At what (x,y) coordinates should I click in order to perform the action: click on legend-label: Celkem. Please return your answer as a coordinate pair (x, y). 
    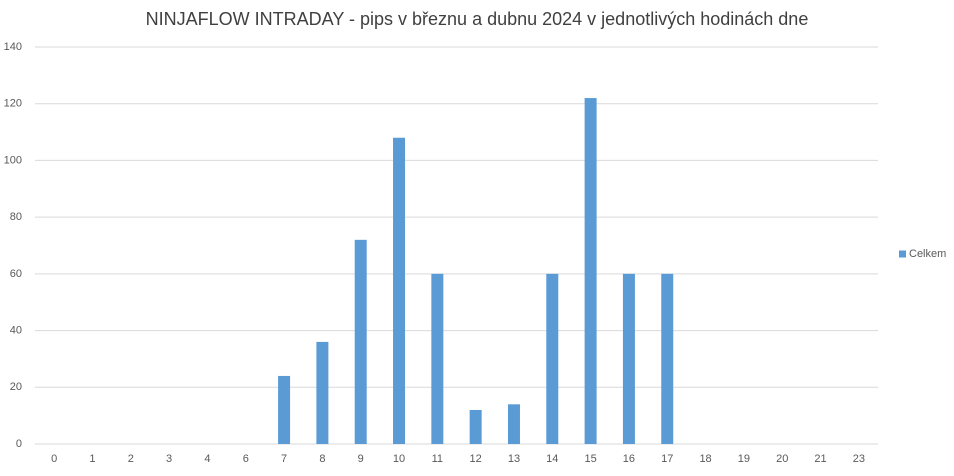
    Looking at the image, I should click on (927, 254).